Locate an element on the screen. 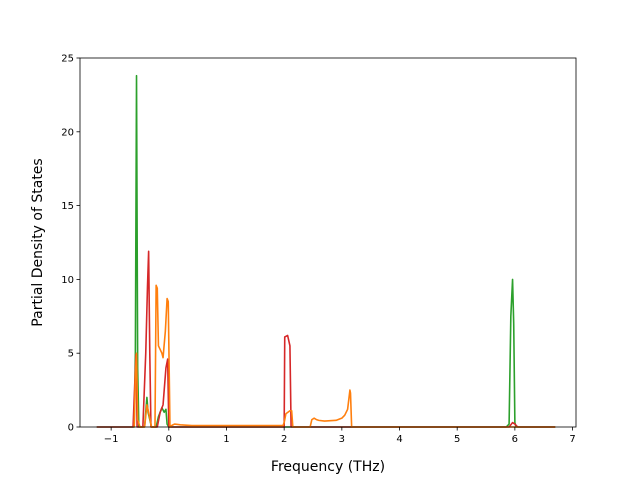 The width and height of the screenshot is (640, 480). y-tick-label: 15 is located at coordinates (67, 206).